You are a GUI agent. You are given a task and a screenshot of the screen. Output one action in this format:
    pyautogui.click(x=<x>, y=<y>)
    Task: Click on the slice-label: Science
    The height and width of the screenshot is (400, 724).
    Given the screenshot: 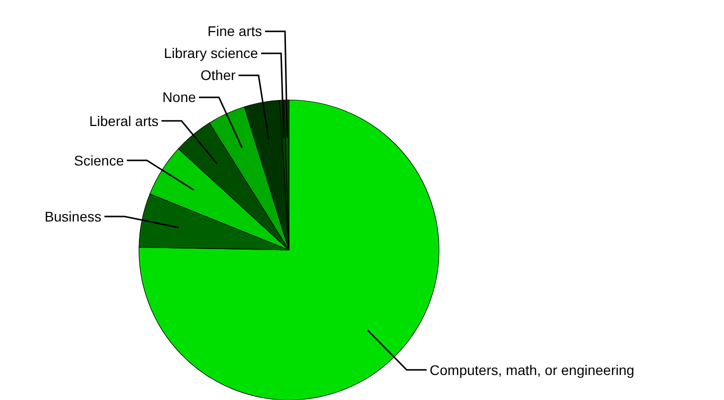 What is the action you would take?
    pyautogui.click(x=99, y=160)
    